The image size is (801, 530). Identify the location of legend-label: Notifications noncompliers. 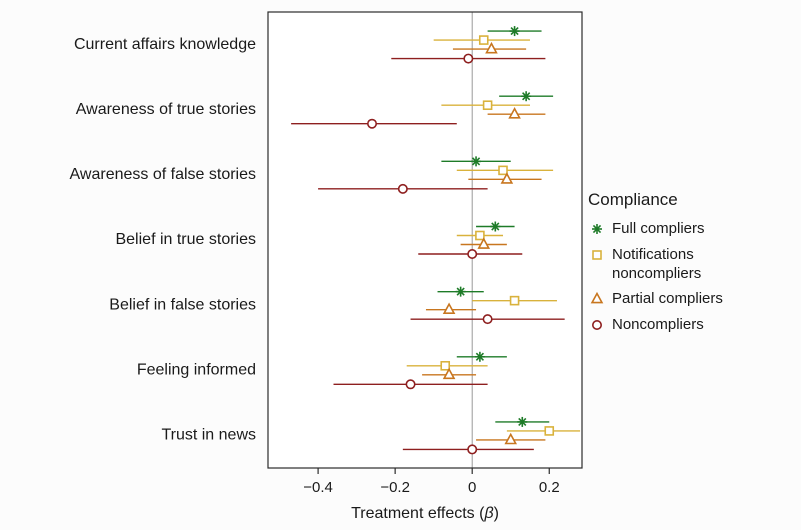
(657, 263).